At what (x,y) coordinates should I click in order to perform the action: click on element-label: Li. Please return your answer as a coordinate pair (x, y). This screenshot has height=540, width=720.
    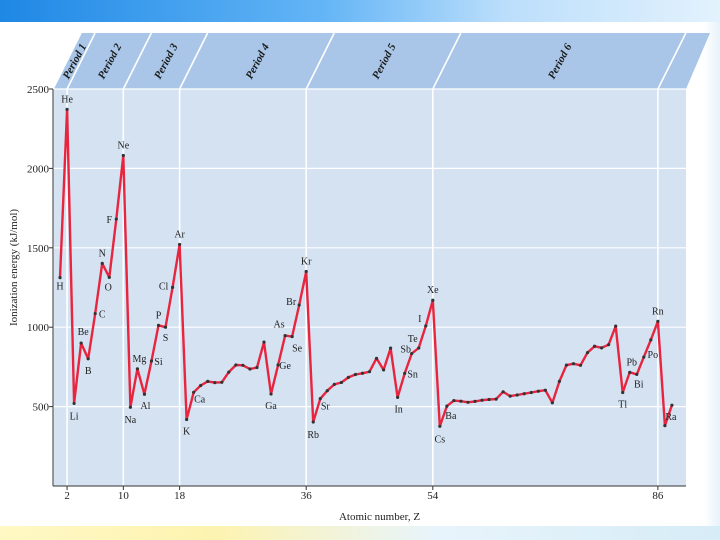
    Looking at the image, I should click on (74, 416).